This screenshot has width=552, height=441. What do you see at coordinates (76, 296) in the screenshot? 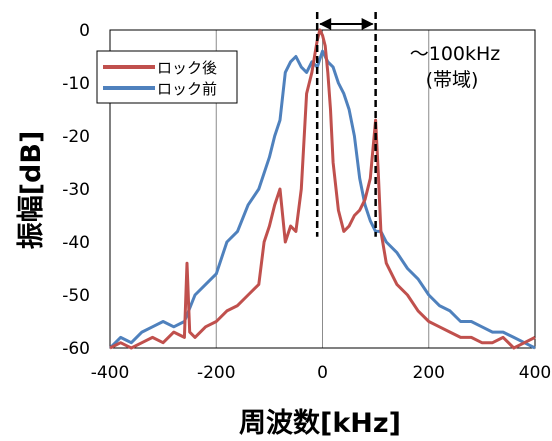
I see `y-tick-label-5: -50` at bounding box center [76, 296].